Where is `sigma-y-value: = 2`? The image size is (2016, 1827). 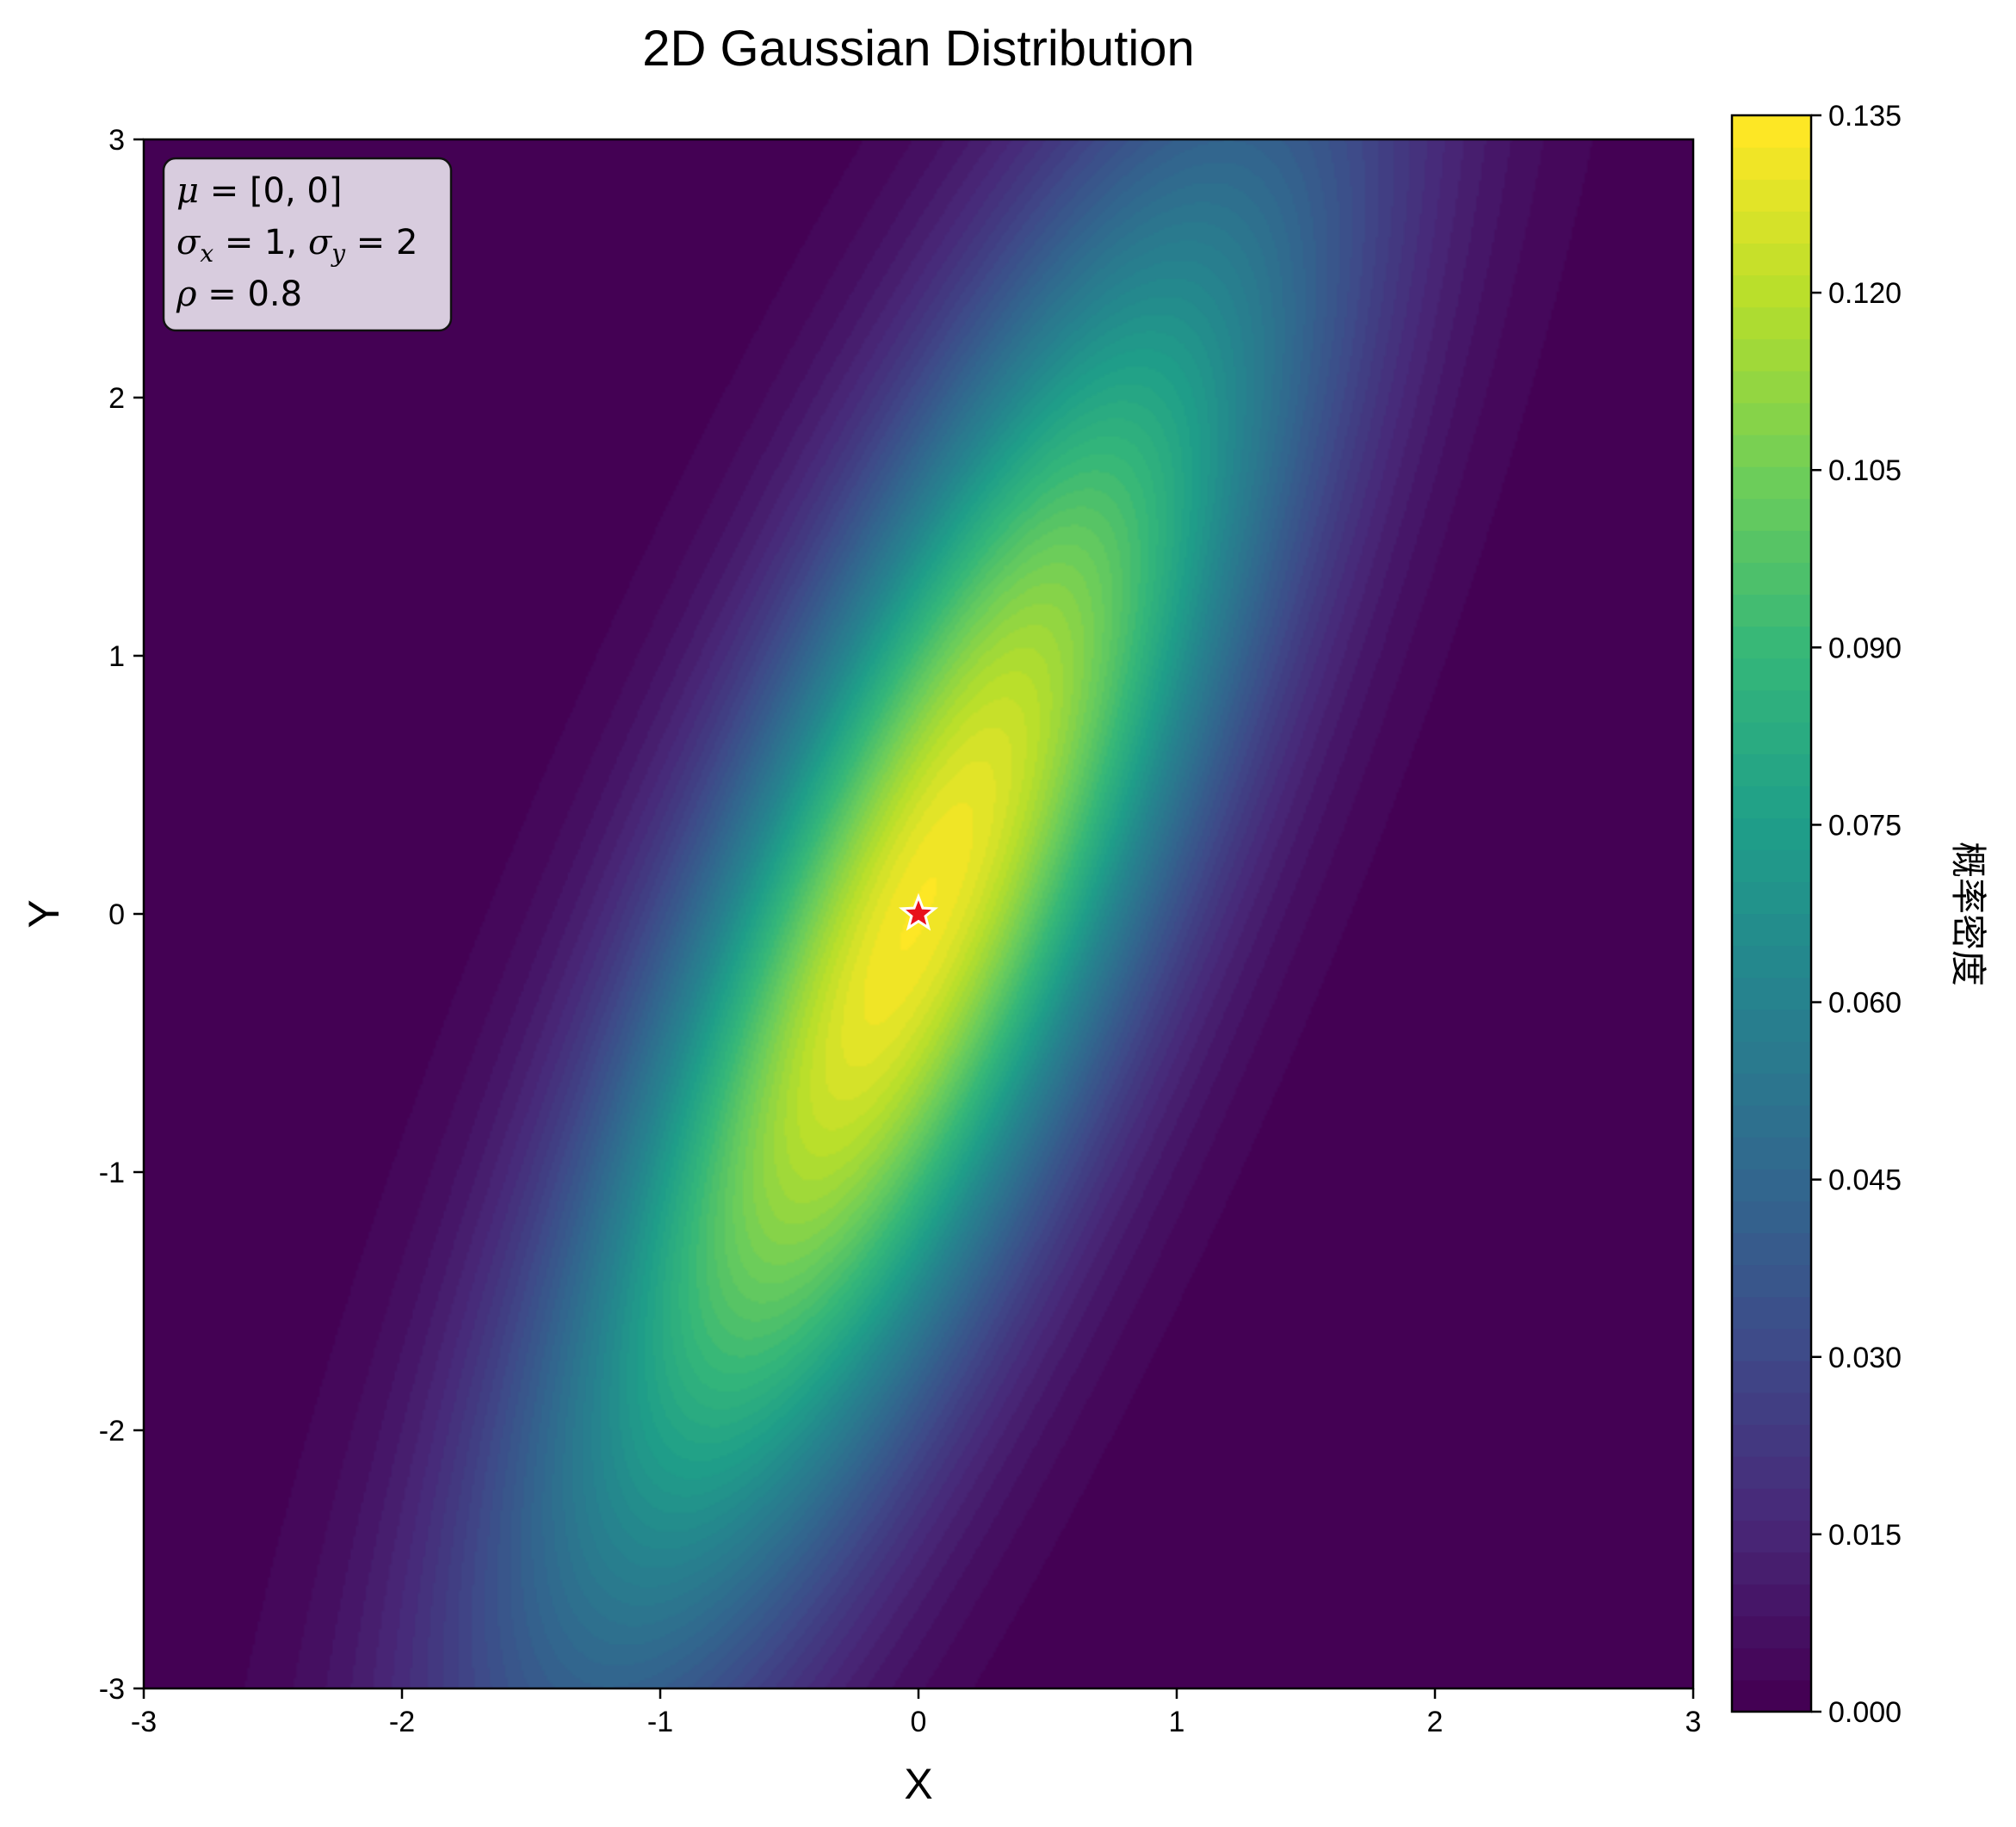 sigma-y-value: = 2 is located at coordinates (381, 243).